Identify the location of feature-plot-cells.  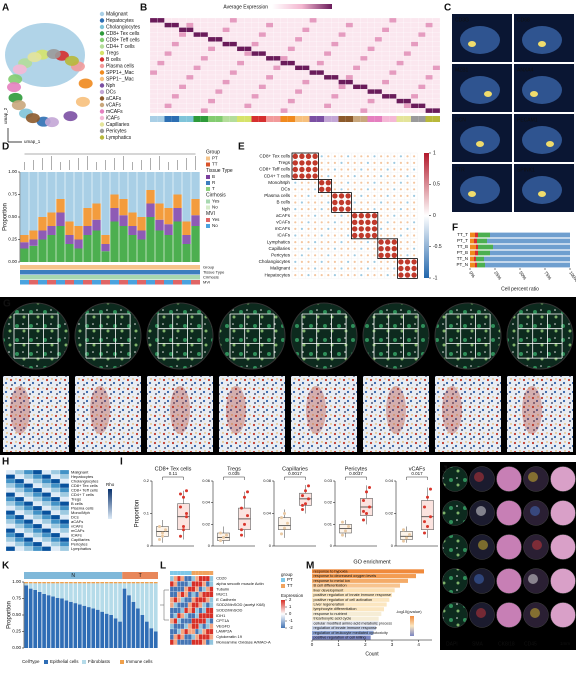
(542, 190).